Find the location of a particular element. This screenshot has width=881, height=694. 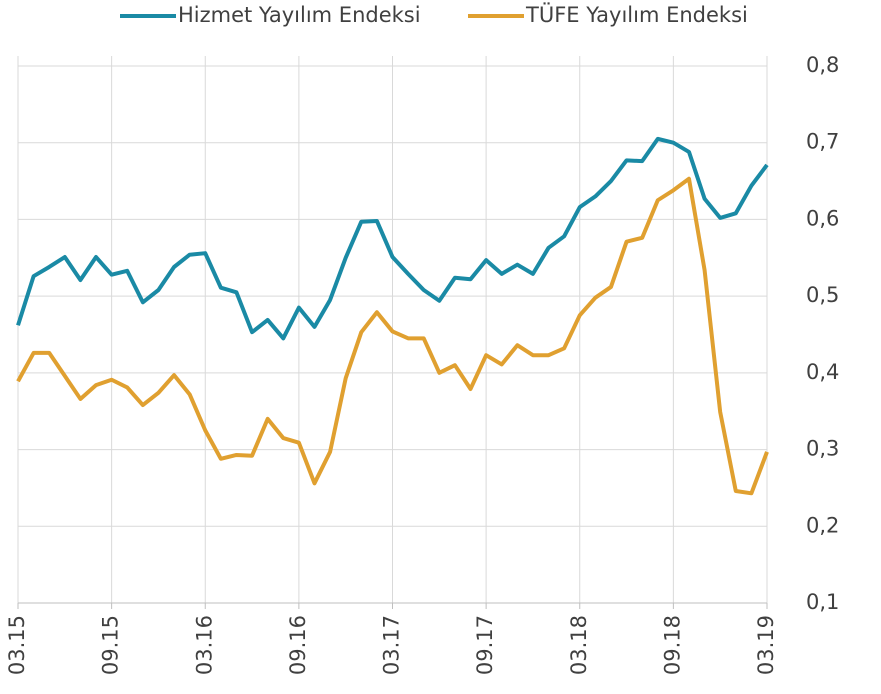

y-tick-label: 0,5 is located at coordinates (822, 295).